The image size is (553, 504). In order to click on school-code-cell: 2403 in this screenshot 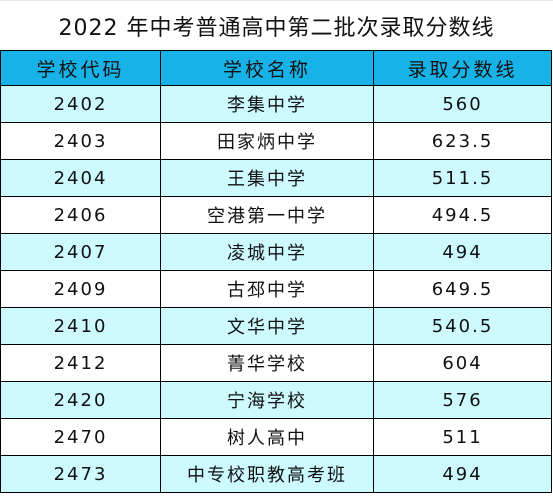, I will do `click(80, 141)`.